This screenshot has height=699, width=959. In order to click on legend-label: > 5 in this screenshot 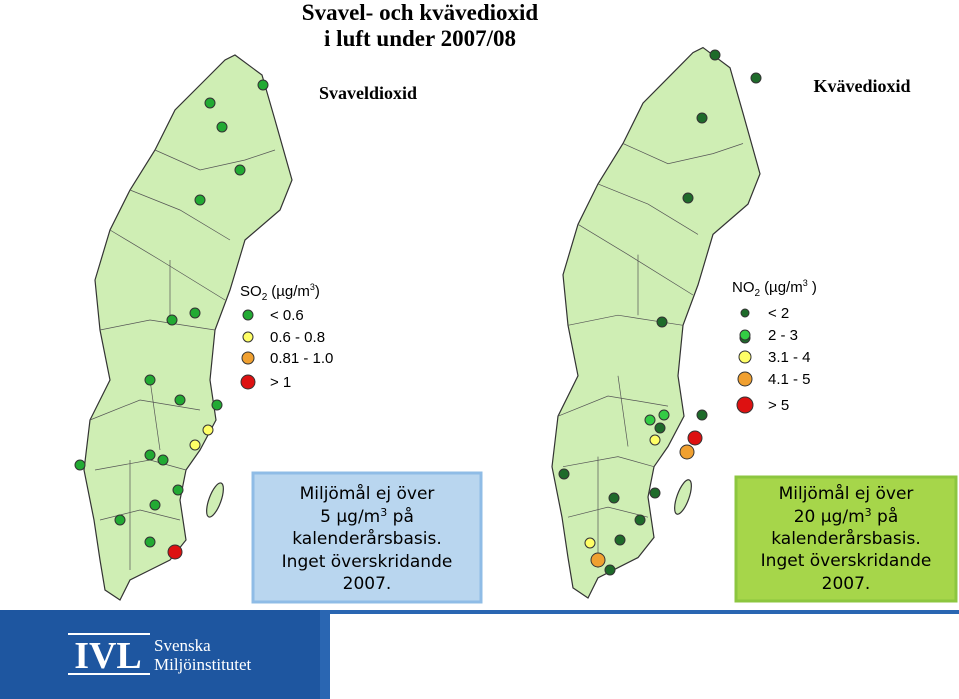, I will do `click(778, 405)`.